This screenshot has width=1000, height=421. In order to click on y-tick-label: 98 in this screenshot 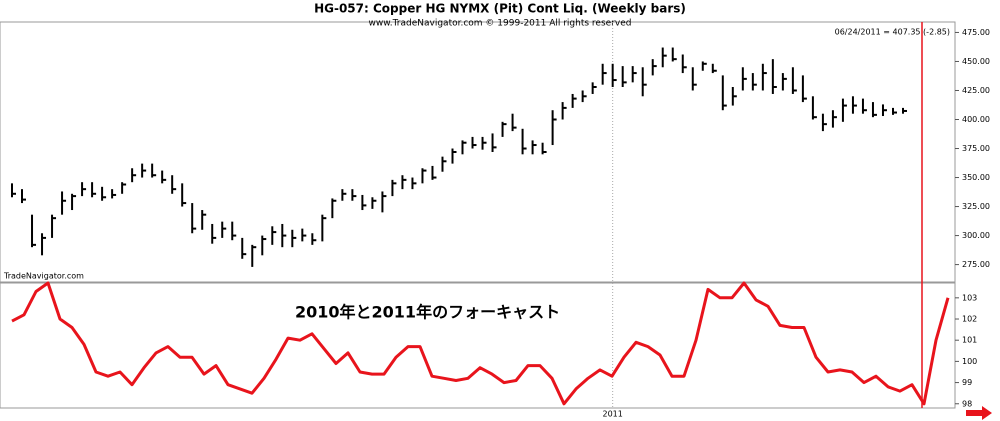, I will do `click(967, 403)`.